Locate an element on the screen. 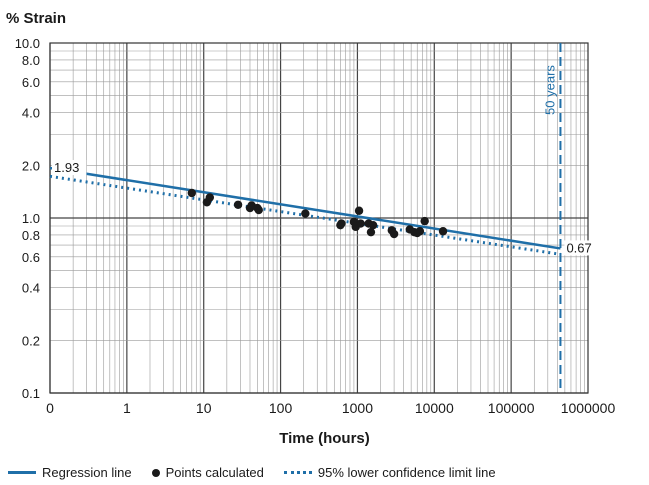  annotation-value: 1.93 is located at coordinates (66, 167).